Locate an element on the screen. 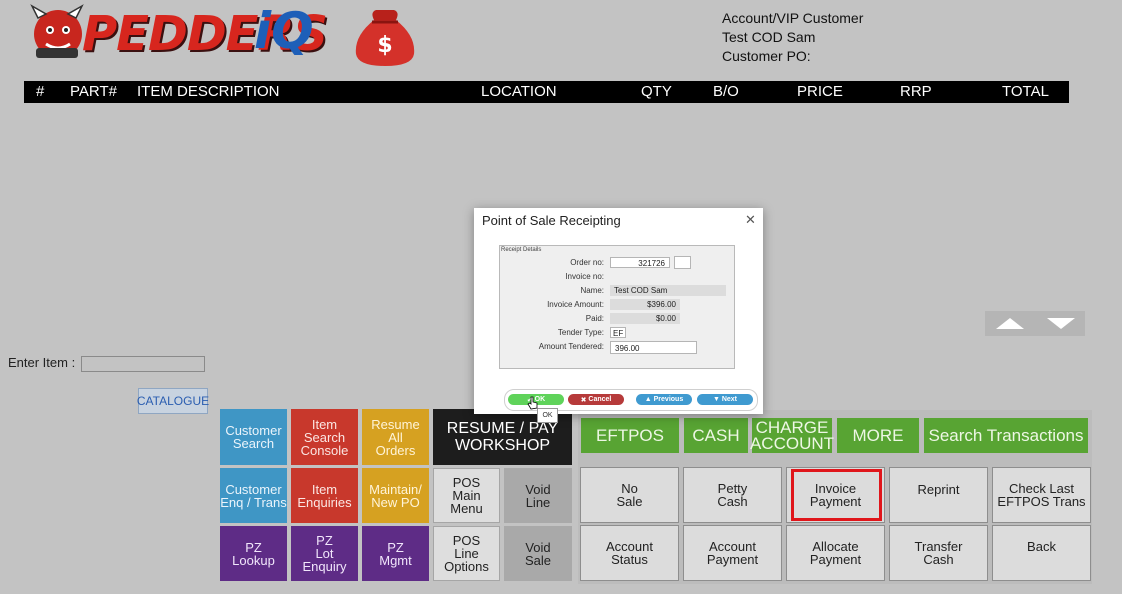  order-no-field: 321726 is located at coordinates (640, 262).